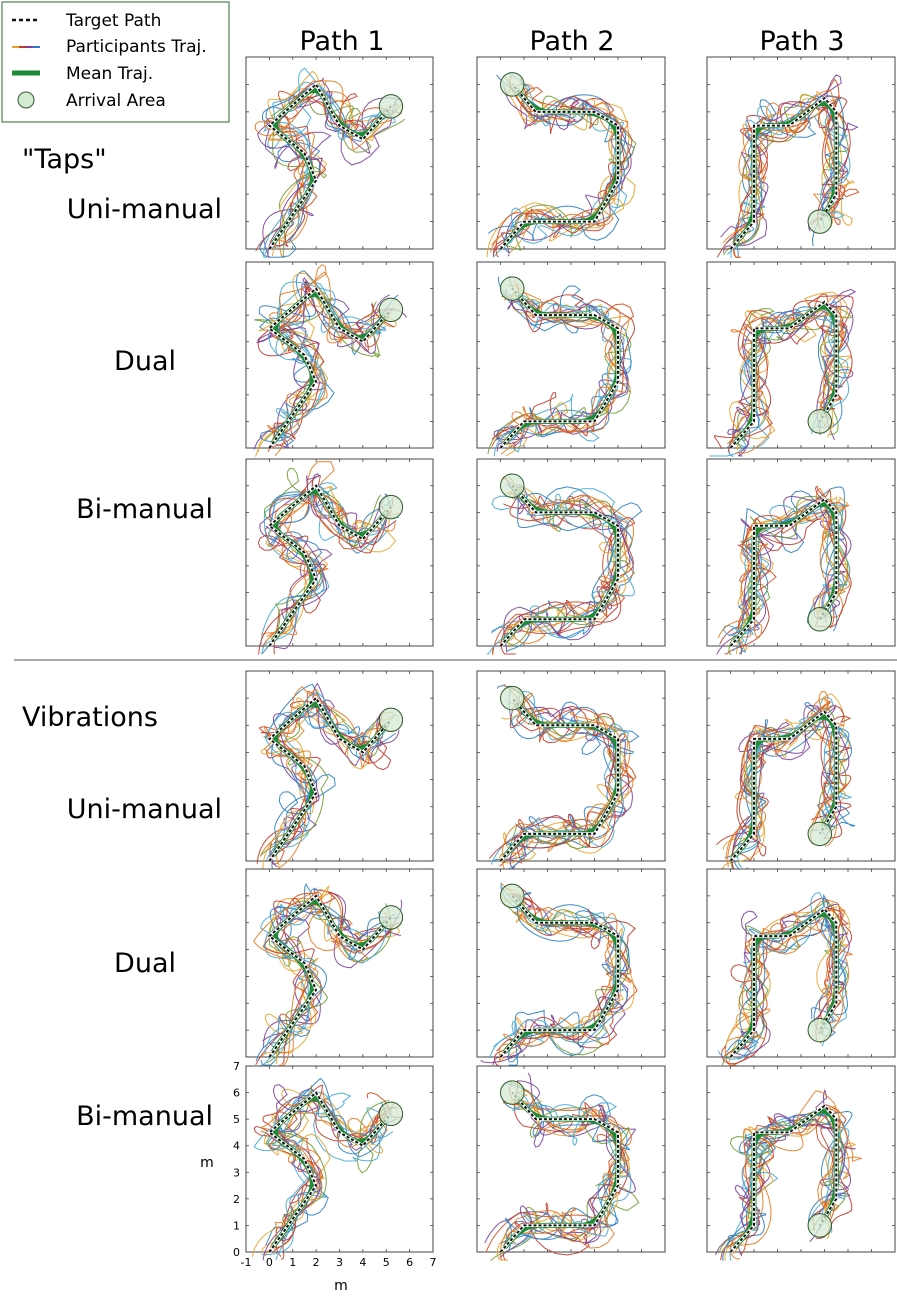  What do you see at coordinates (116, 101) in the screenshot?
I see `legend-arrival-label: Arrival Area` at bounding box center [116, 101].